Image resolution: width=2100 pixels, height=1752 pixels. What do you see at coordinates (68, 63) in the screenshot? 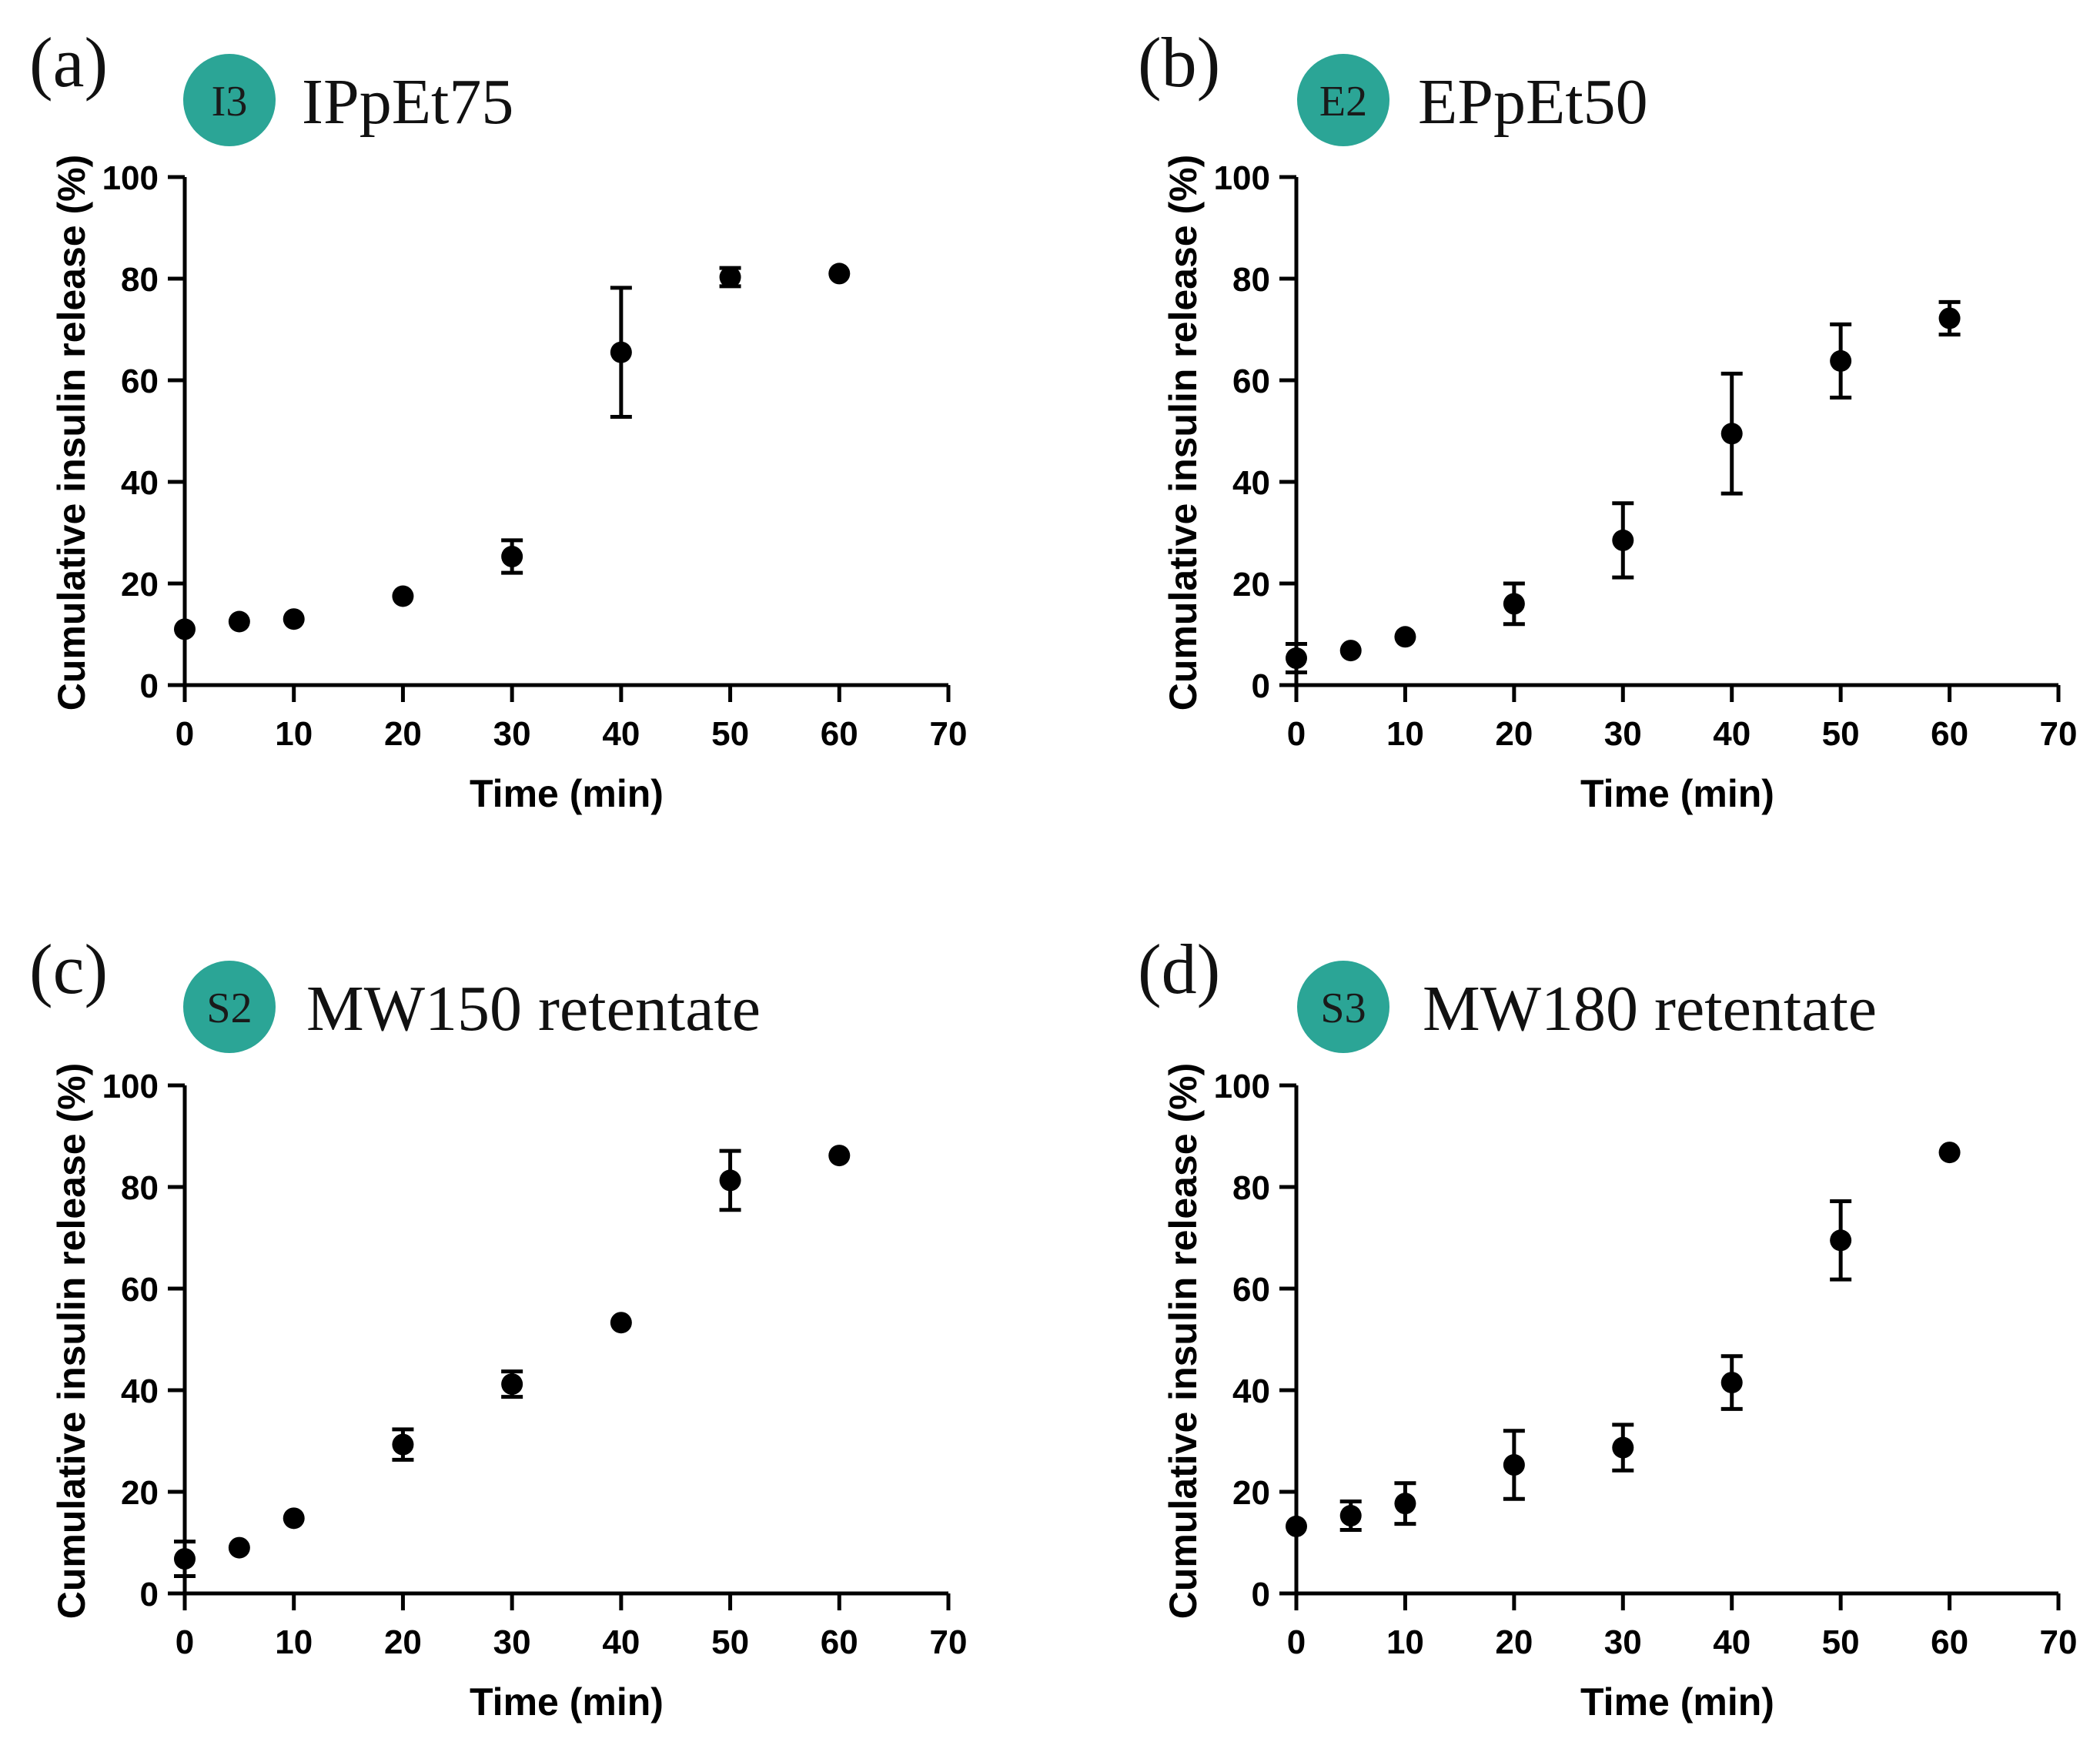
I see `panel-letter: (a)` at bounding box center [68, 63].